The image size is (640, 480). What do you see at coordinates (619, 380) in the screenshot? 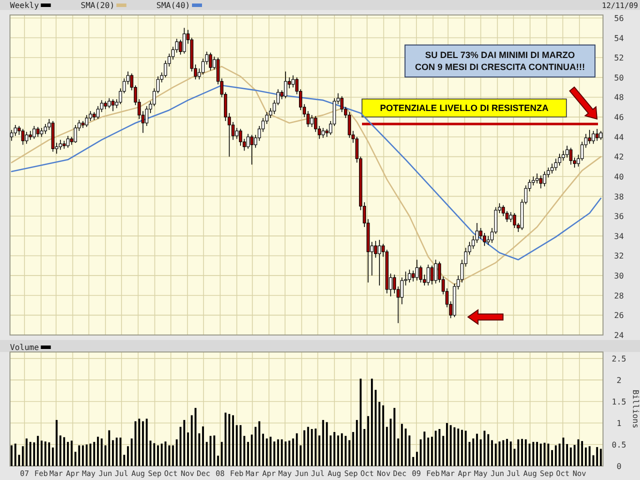
I see `y-tick-label: 2` at bounding box center [619, 380].